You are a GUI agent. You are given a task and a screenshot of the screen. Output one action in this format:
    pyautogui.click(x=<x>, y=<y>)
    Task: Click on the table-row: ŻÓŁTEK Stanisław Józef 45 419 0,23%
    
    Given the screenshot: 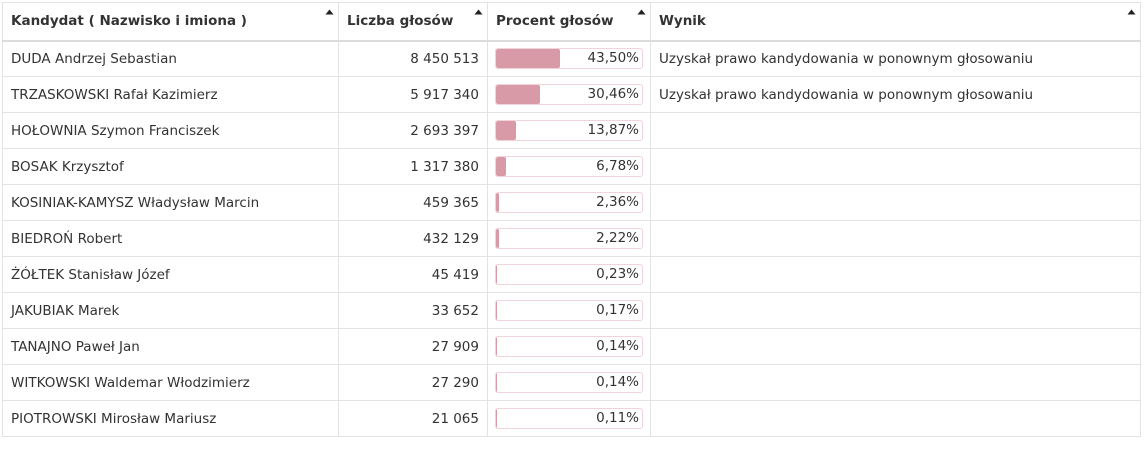 What is the action you would take?
    pyautogui.click(x=571, y=274)
    